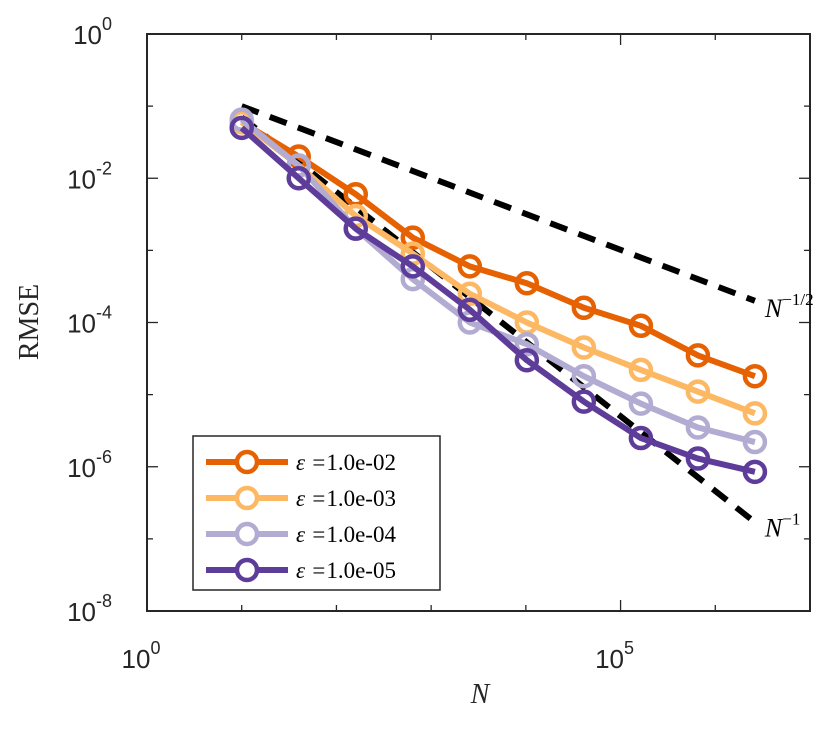  Describe the element at coordinates (89, 321) in the screenshot. I see `y-tick-label: 10⁻⁴` at that location.